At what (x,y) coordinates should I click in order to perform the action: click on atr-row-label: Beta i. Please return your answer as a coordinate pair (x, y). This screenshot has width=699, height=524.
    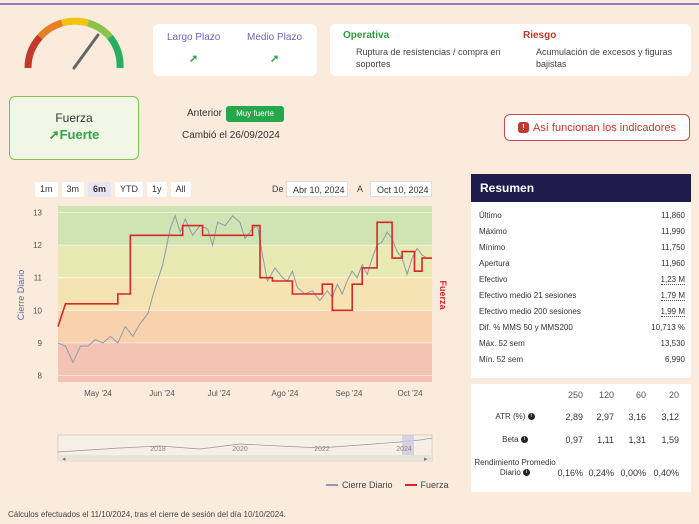
    Looking at the image, I should click on (515, 440).